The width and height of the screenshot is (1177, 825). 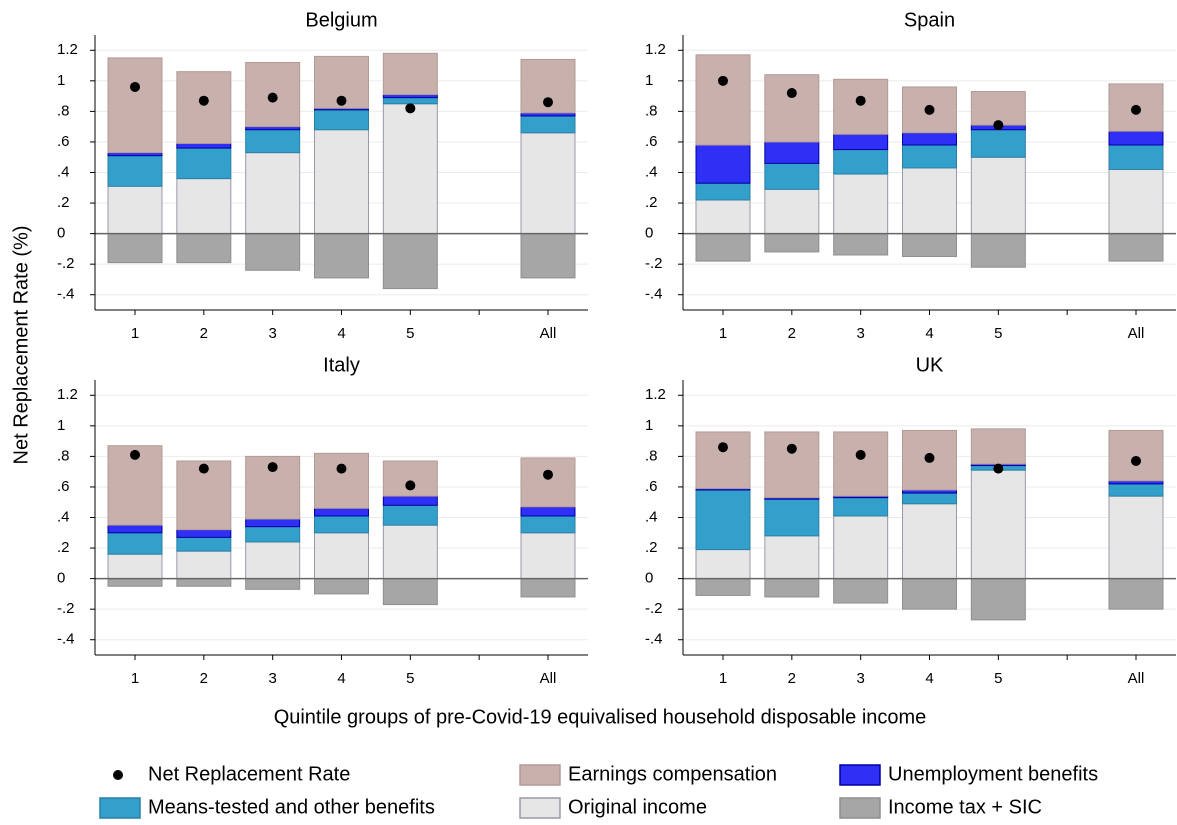 What do you see at coordinates (998, 333) in the screenshot?
I see `x-tick-label: 5` at bounding box center [998, 333].